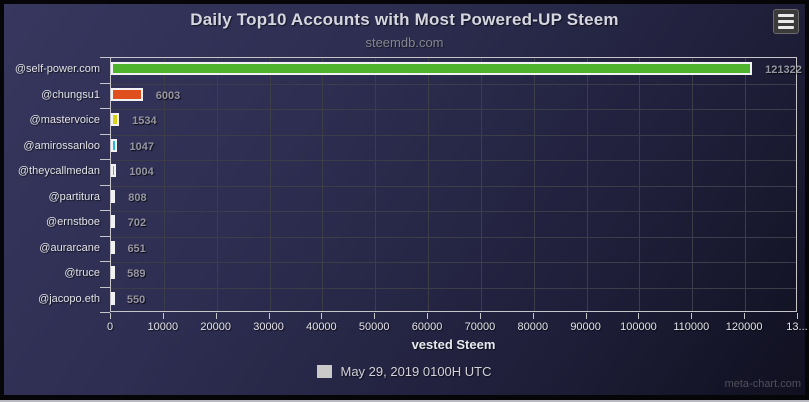 The image size is (809, 402). I want to click on bar-value-label: 121322, so click(783, 70).